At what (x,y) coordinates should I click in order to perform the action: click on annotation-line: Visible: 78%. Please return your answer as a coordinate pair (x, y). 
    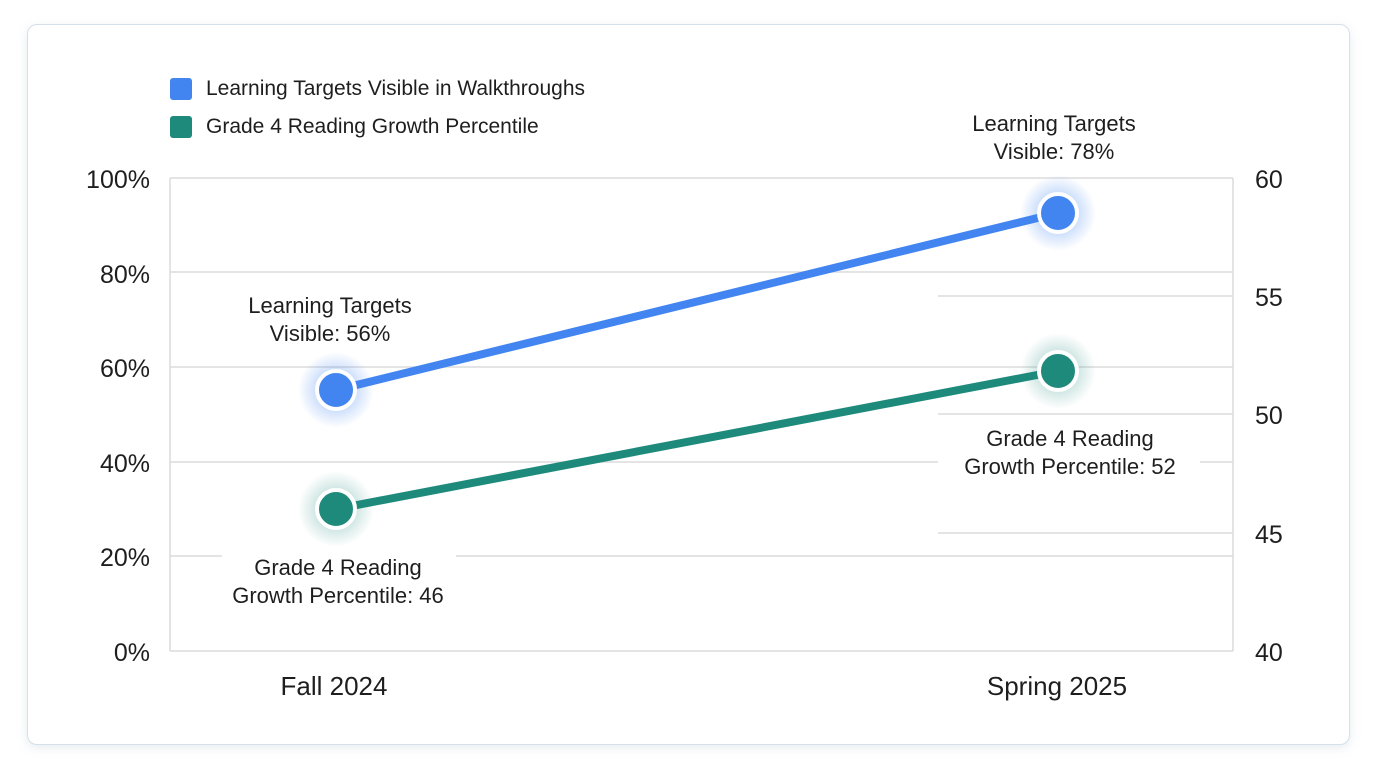
    Looking at the image, I should click on (1054, 151).